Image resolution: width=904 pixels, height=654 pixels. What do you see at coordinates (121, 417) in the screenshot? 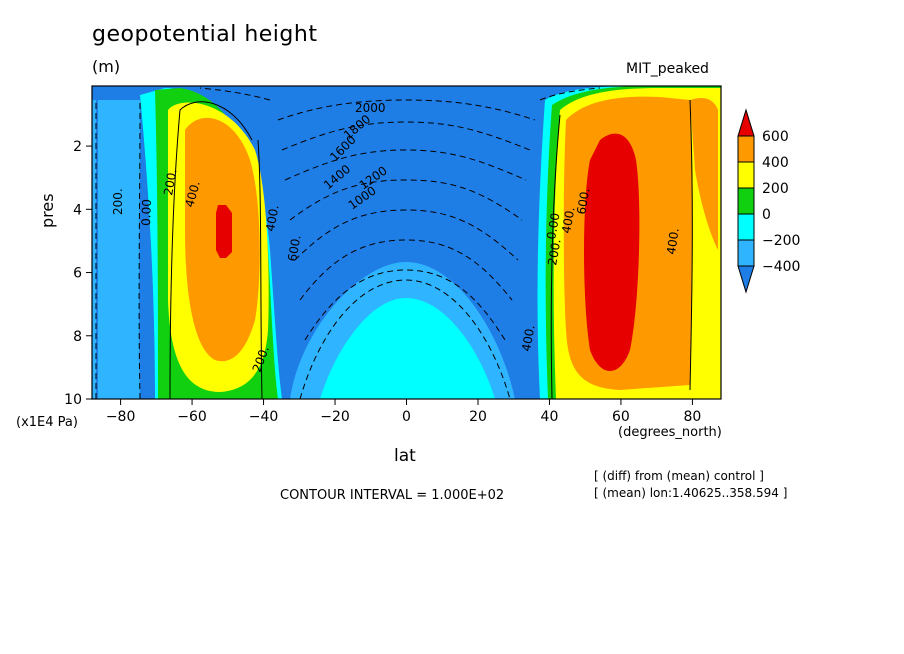
I see `x-tick-label: −80` at bounding box center [121, 417].